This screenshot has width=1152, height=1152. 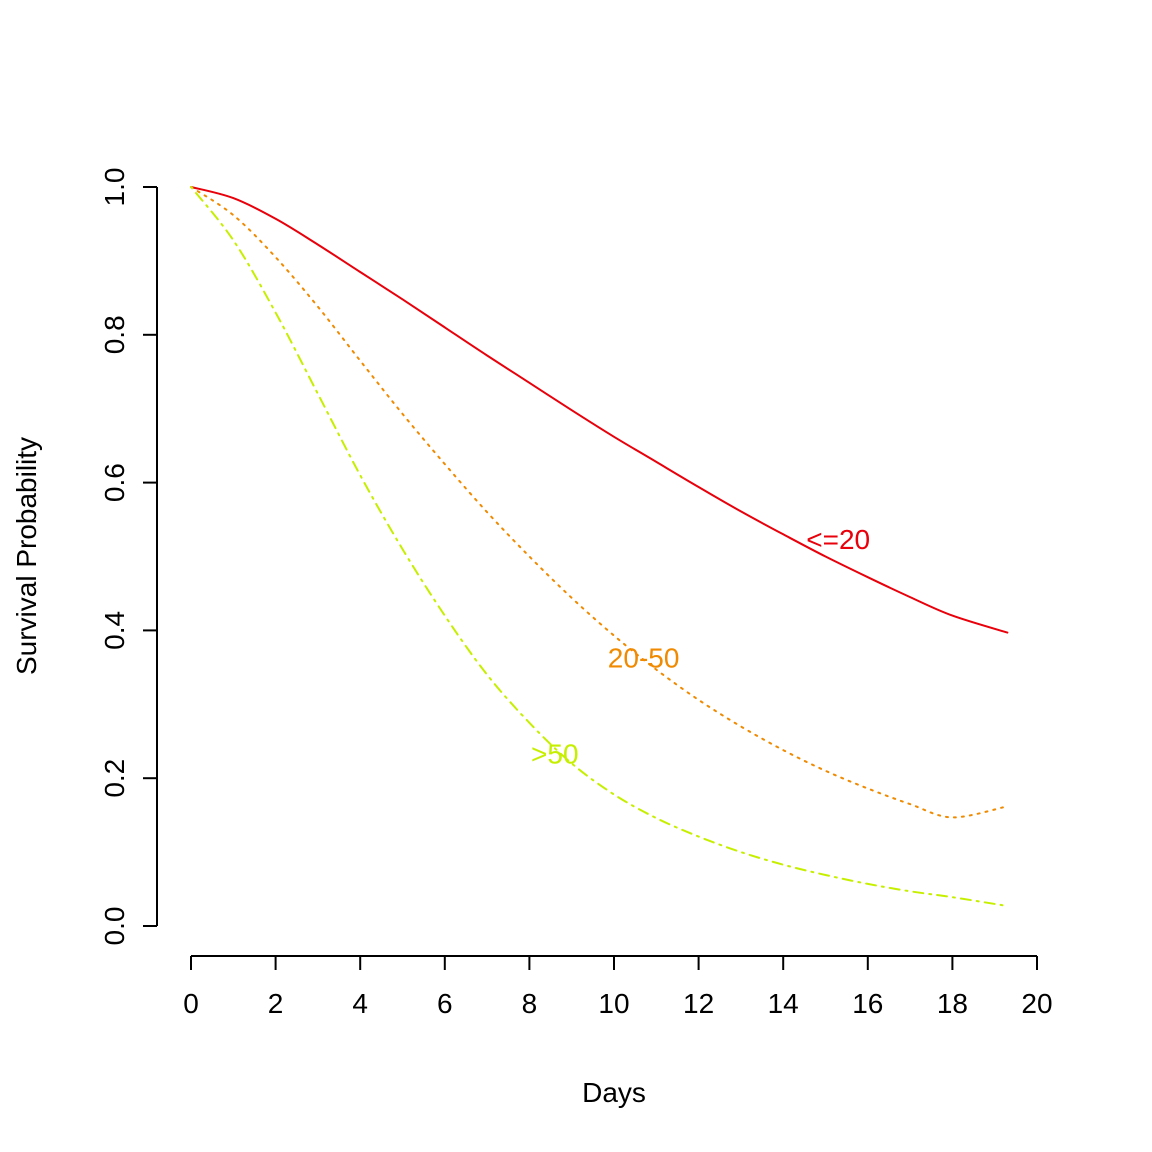 What do you see at coordinates (644, 657) in the screenshot?
I see `series-label-20-50: 20-50` at bounding box center [644, 657].